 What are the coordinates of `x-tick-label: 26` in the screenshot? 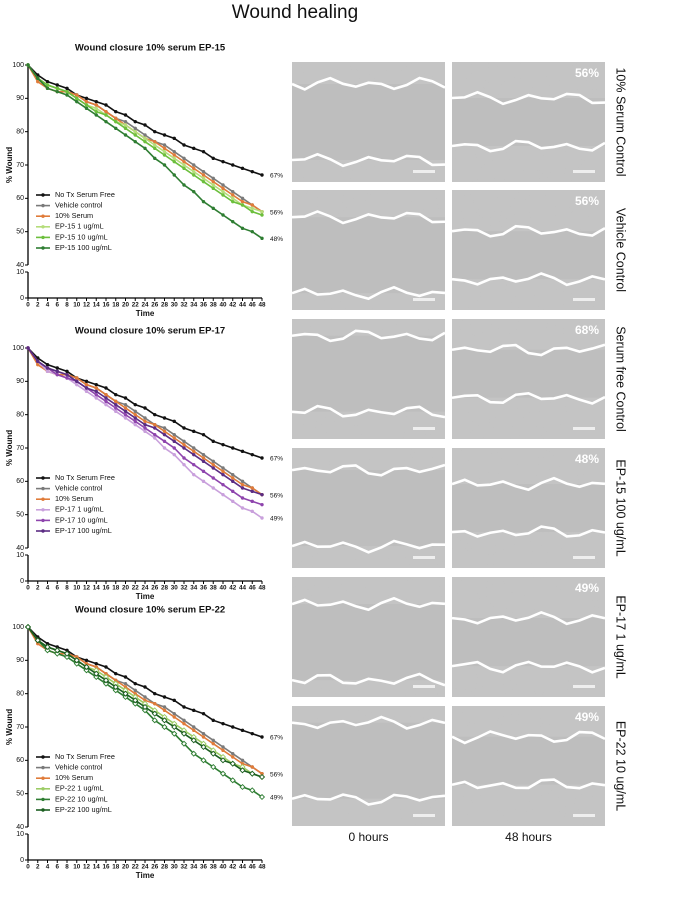 It's located at (155, 588).